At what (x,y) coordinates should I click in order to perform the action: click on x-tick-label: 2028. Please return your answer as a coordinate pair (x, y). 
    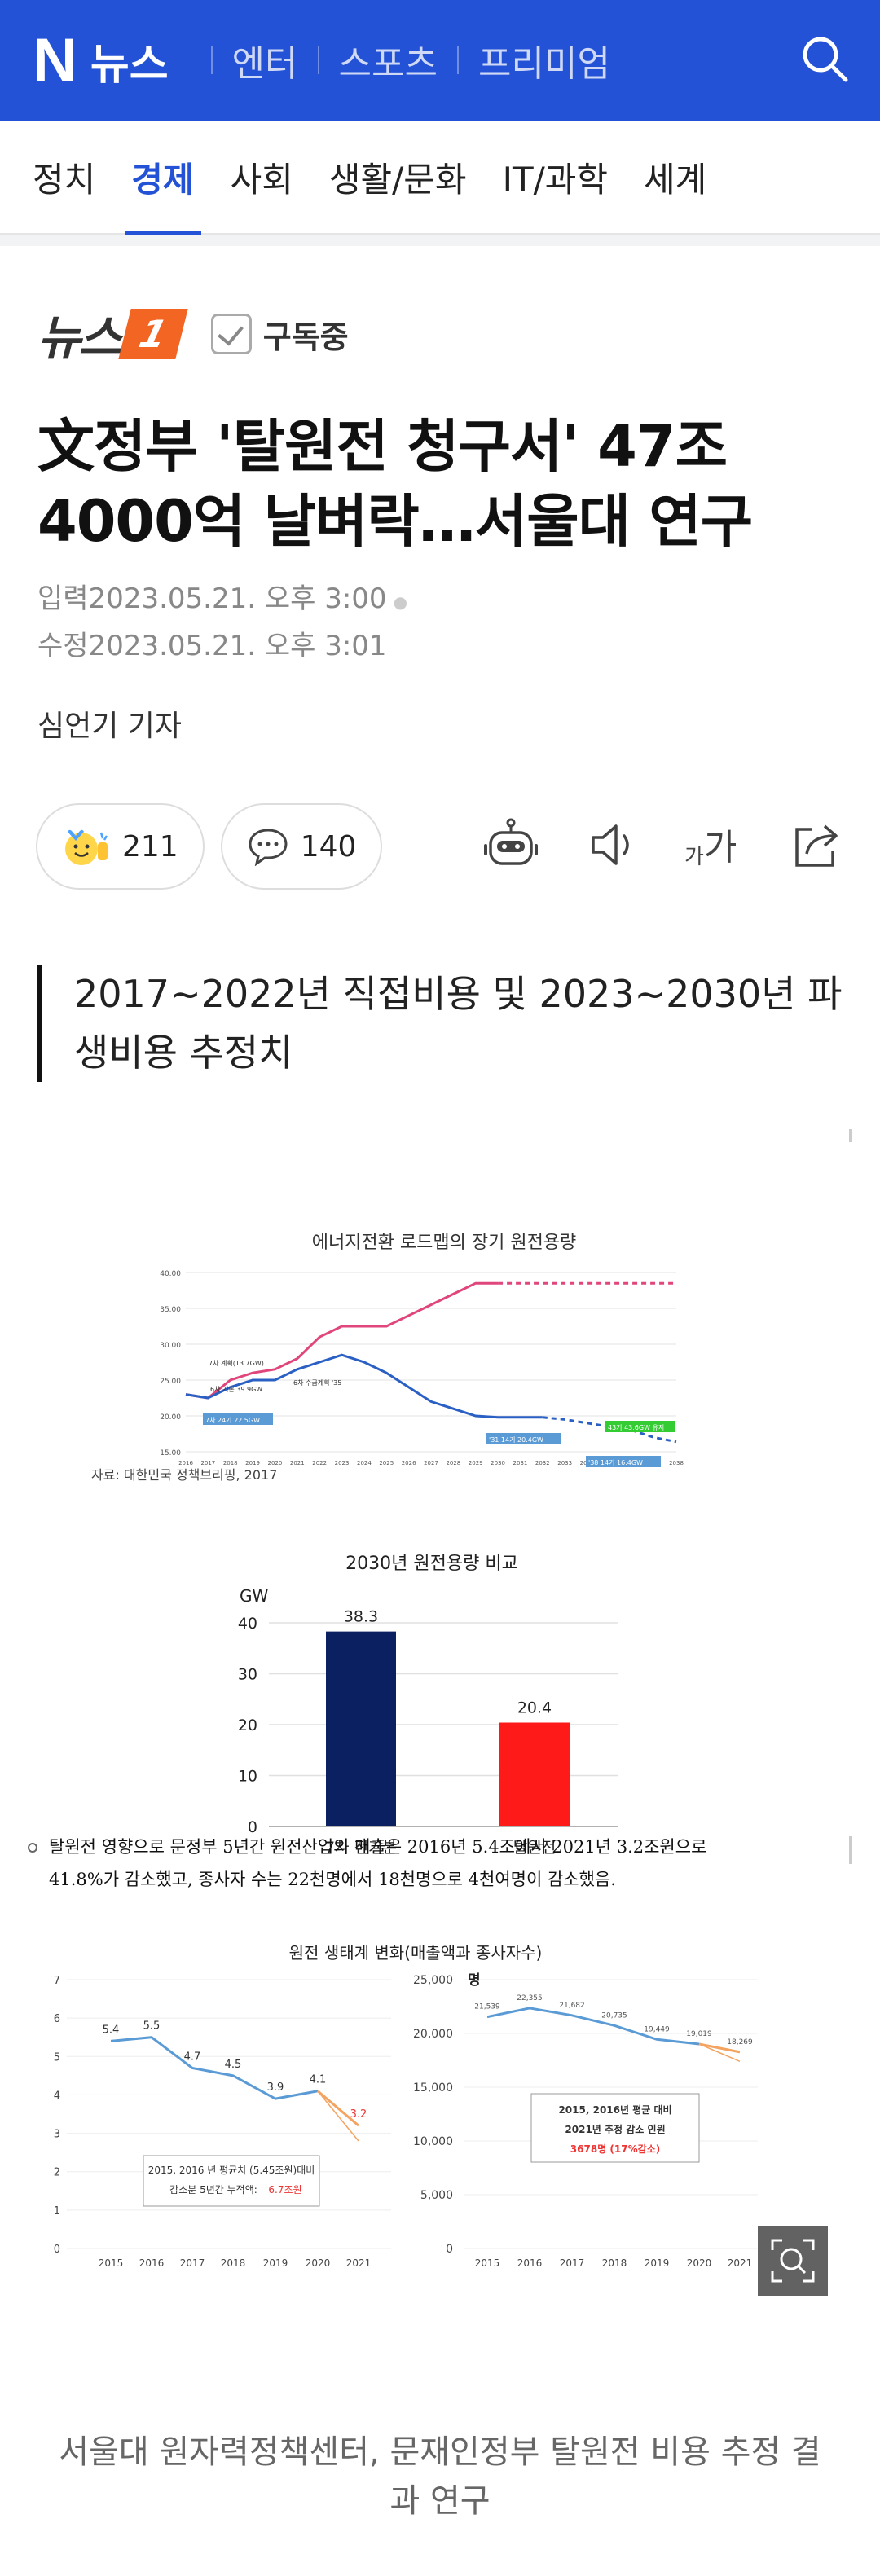
    Looking at the image, I should click on (453, 1463).